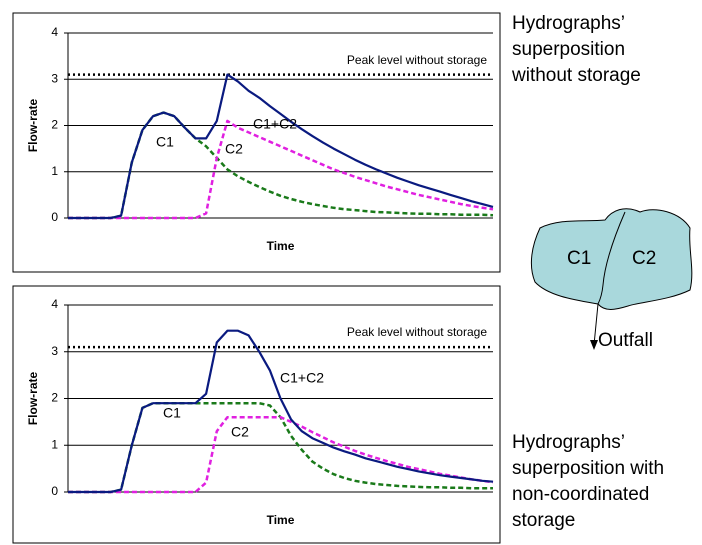  I want to click on caption-line: without storage, so click(576, 75).